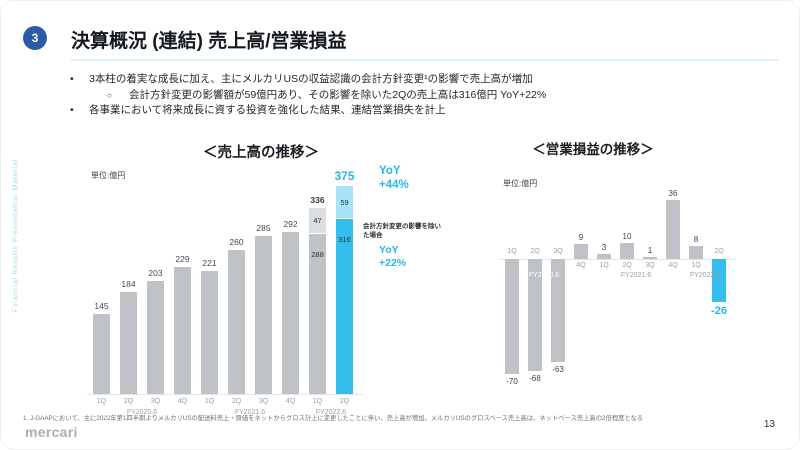  What do you see at coordinates (182, 259) in the screenshot?
I see `bar-total-label: 229` at bounding box center [182, 259].